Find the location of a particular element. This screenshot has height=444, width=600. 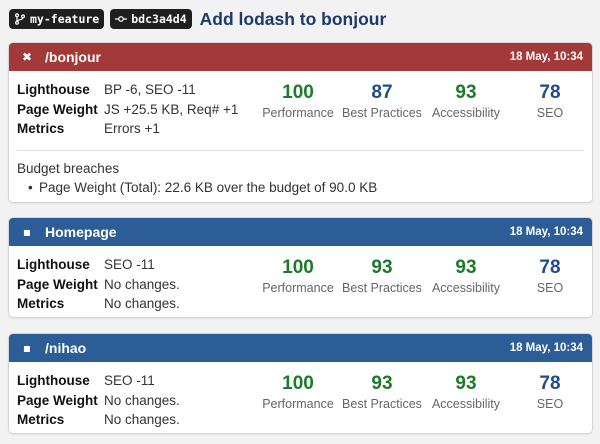

branch-chip: my-feature is located at coordinates (57, 19).